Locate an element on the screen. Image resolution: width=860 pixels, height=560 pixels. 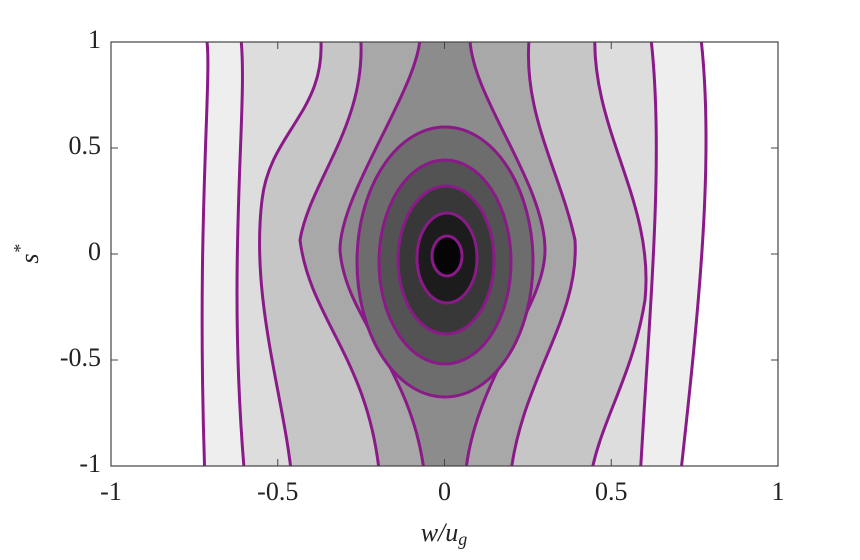
x-tick-label: -1 is located at coordinates (111, 491).